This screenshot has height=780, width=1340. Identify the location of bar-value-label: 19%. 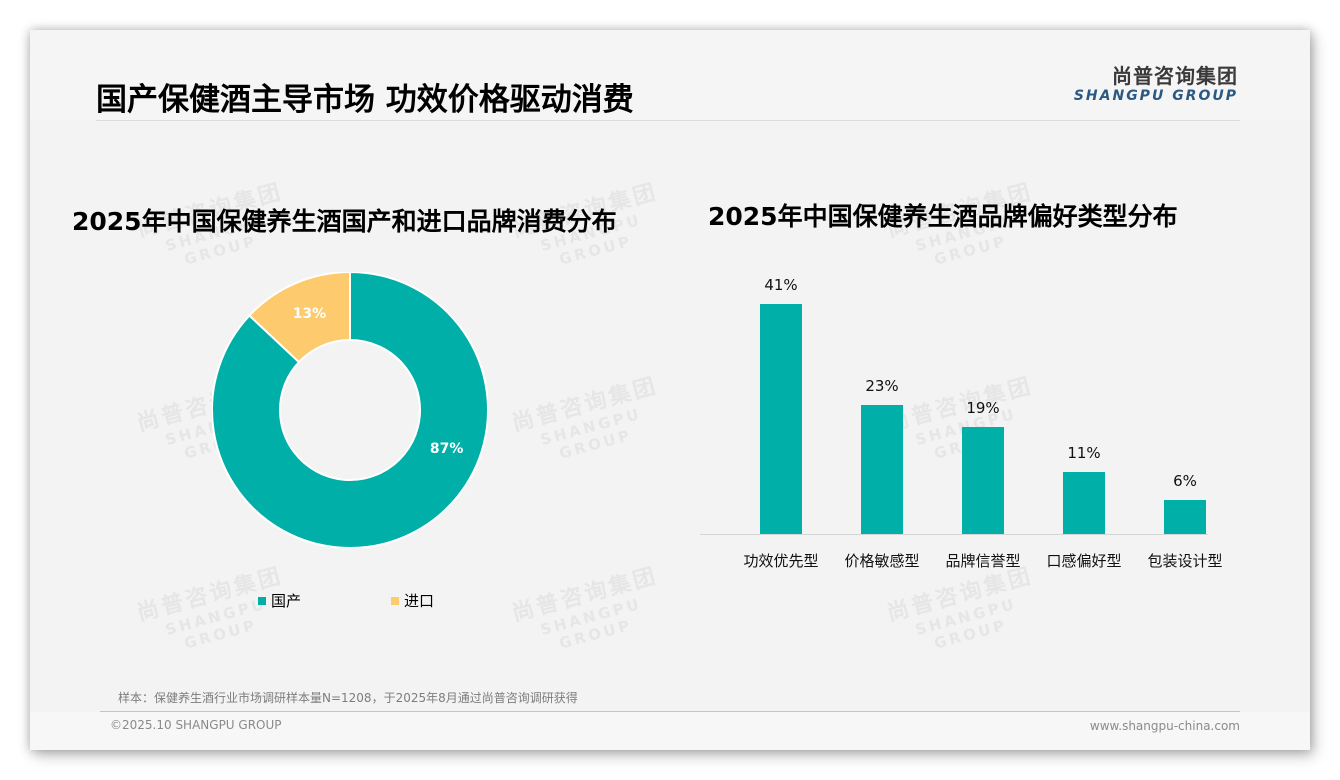
(983, 408).